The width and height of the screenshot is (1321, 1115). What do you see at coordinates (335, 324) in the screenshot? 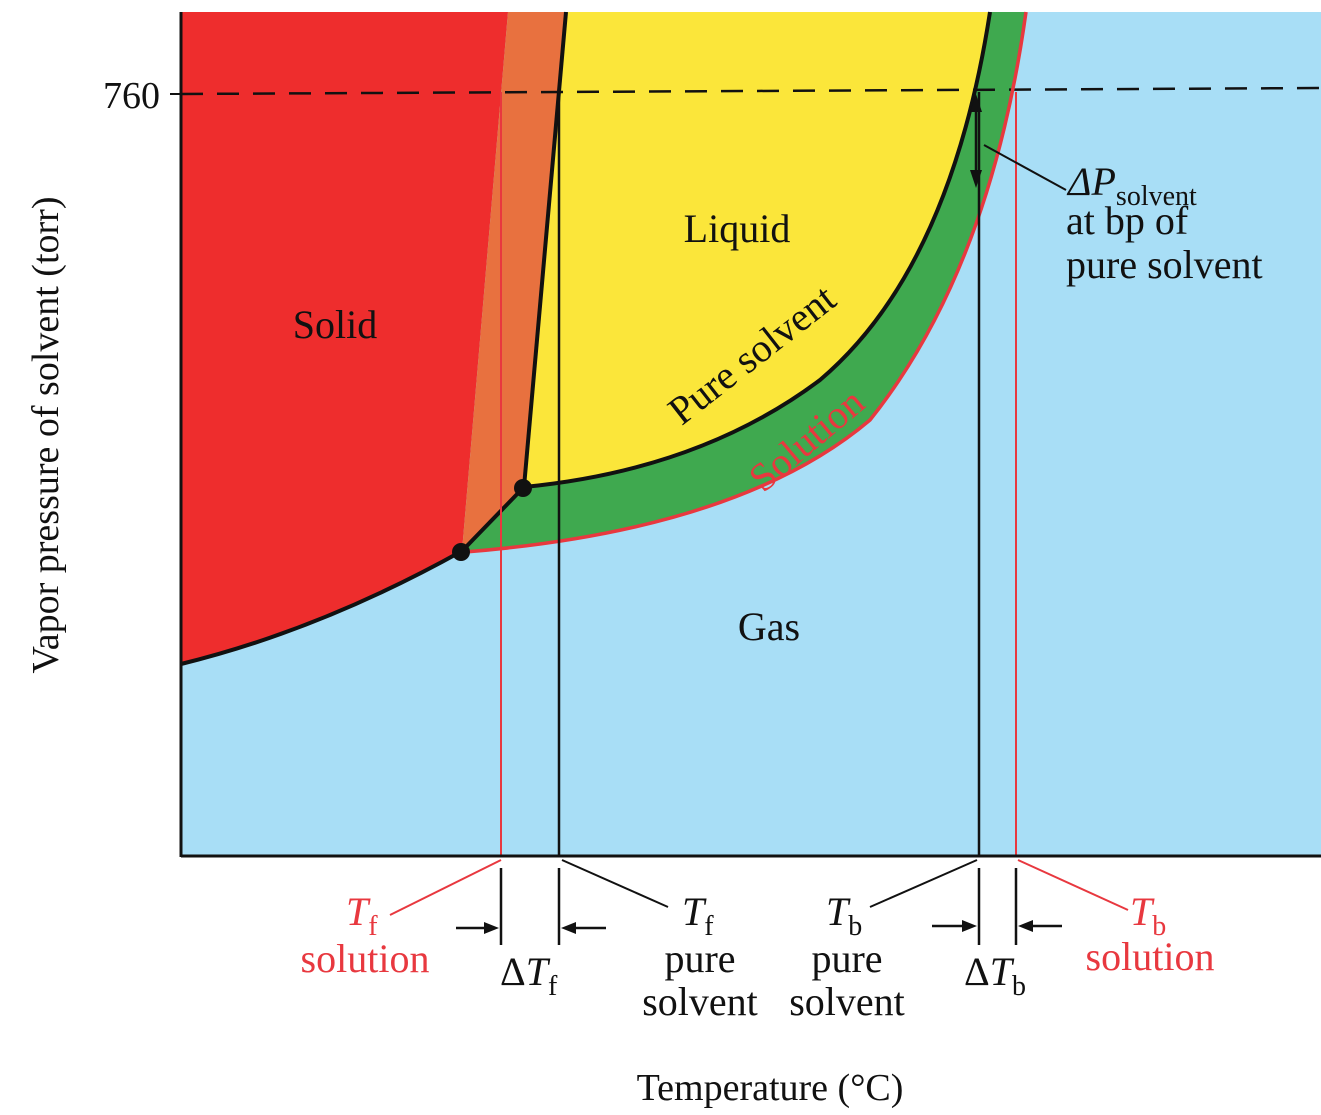
I see `solid-label: Solid` at bounding box center [335, 324].